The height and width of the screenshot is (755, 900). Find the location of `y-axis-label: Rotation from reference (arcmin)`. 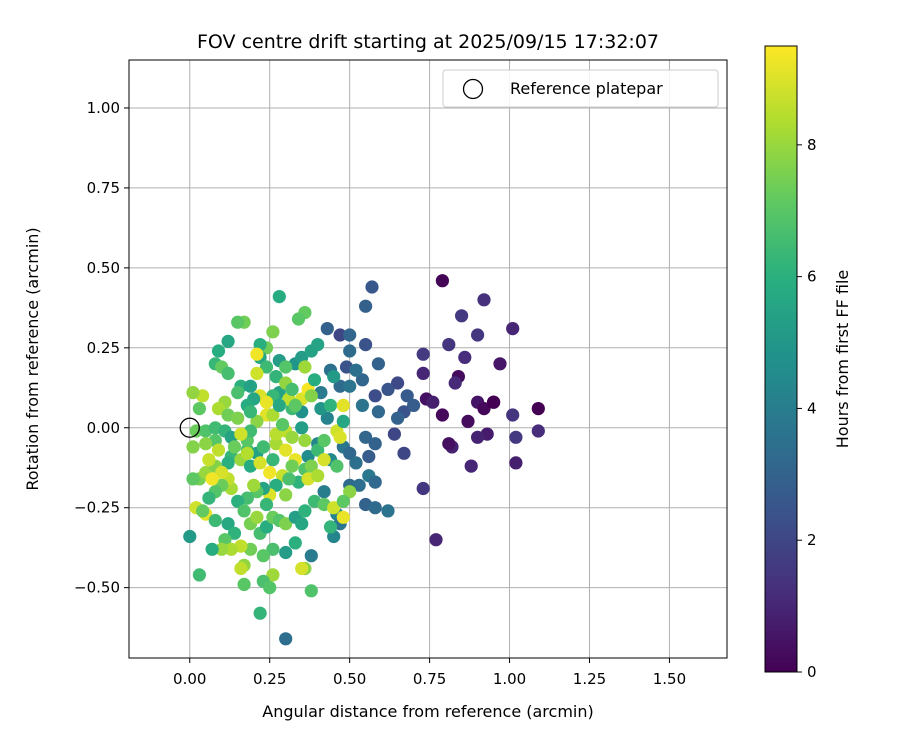

y-axis-label: Rotation from reference (arcmin) is located at coordinates (32, 358).